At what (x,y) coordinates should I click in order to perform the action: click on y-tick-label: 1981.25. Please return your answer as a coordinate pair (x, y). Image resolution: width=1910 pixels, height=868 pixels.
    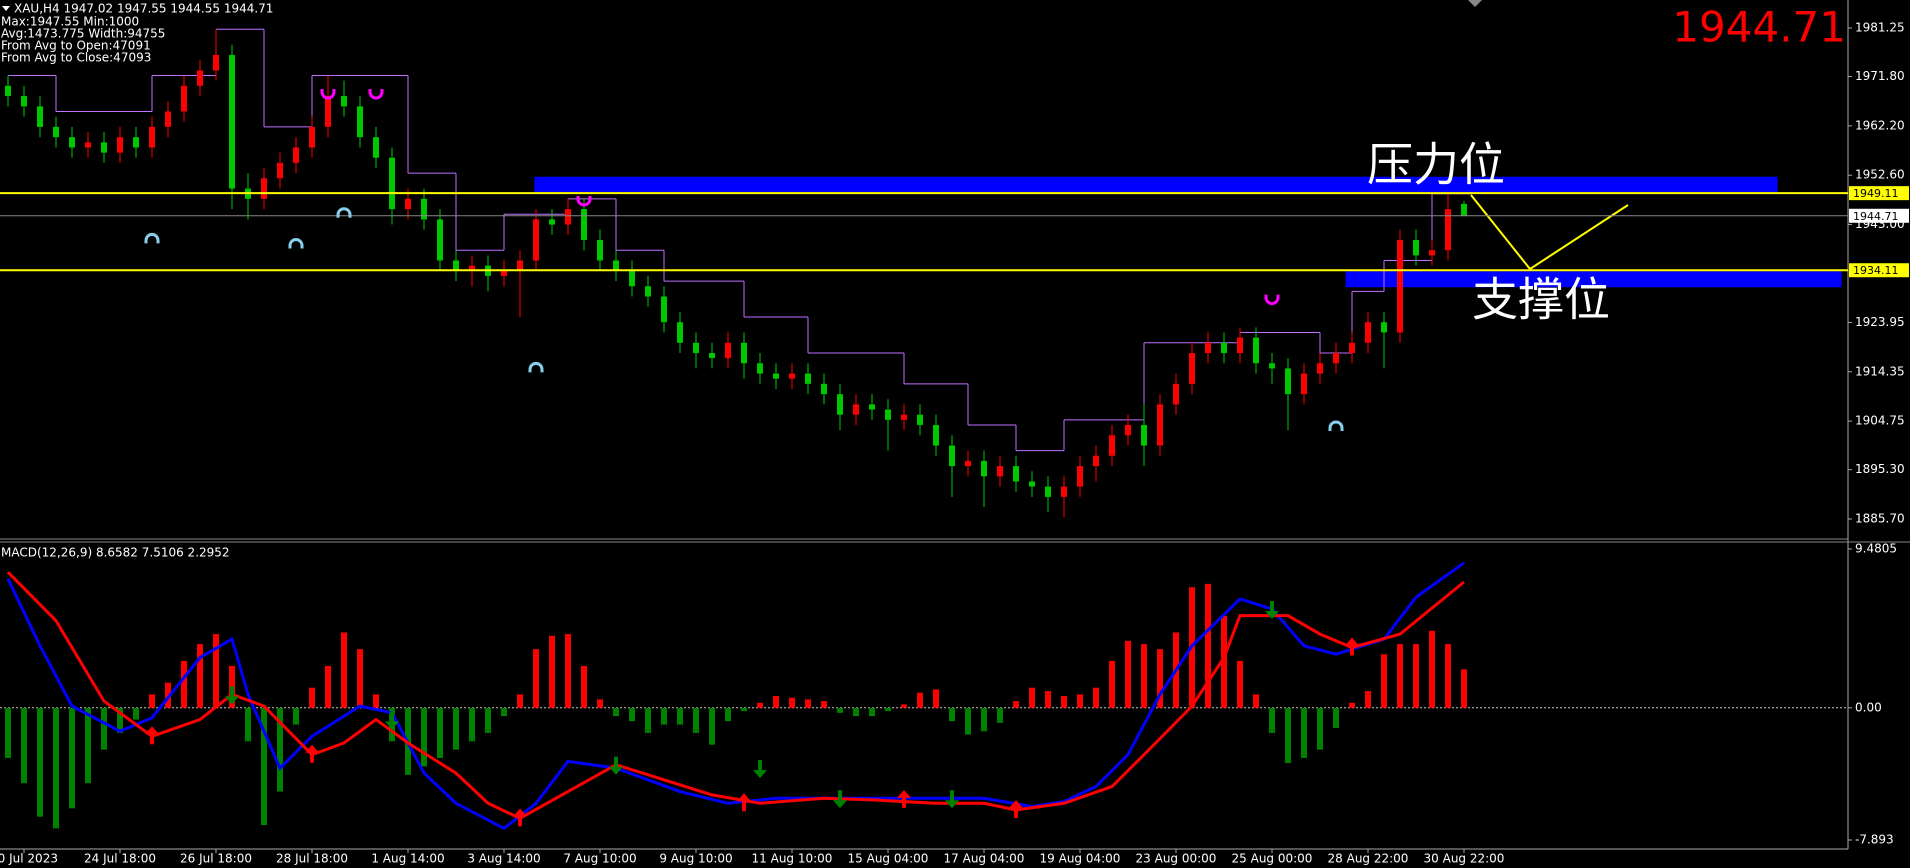
    Looking at the image, I should click on (1880, 28).